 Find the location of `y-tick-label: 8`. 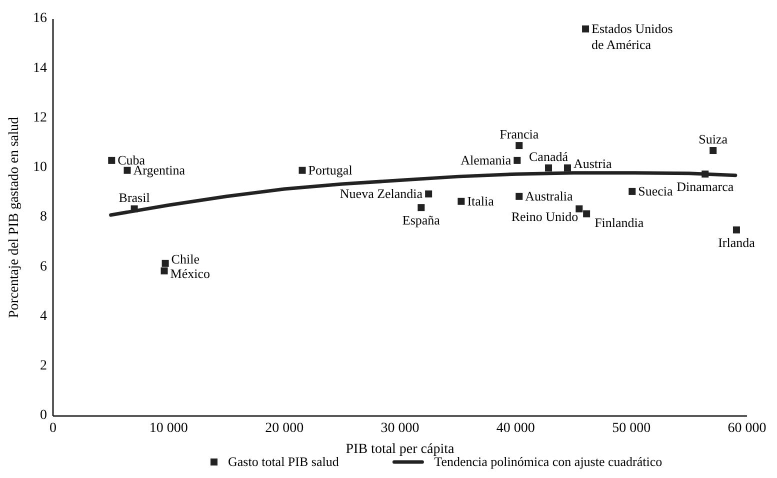

y-tick-label: 8 is located at coordinates (43, 217).